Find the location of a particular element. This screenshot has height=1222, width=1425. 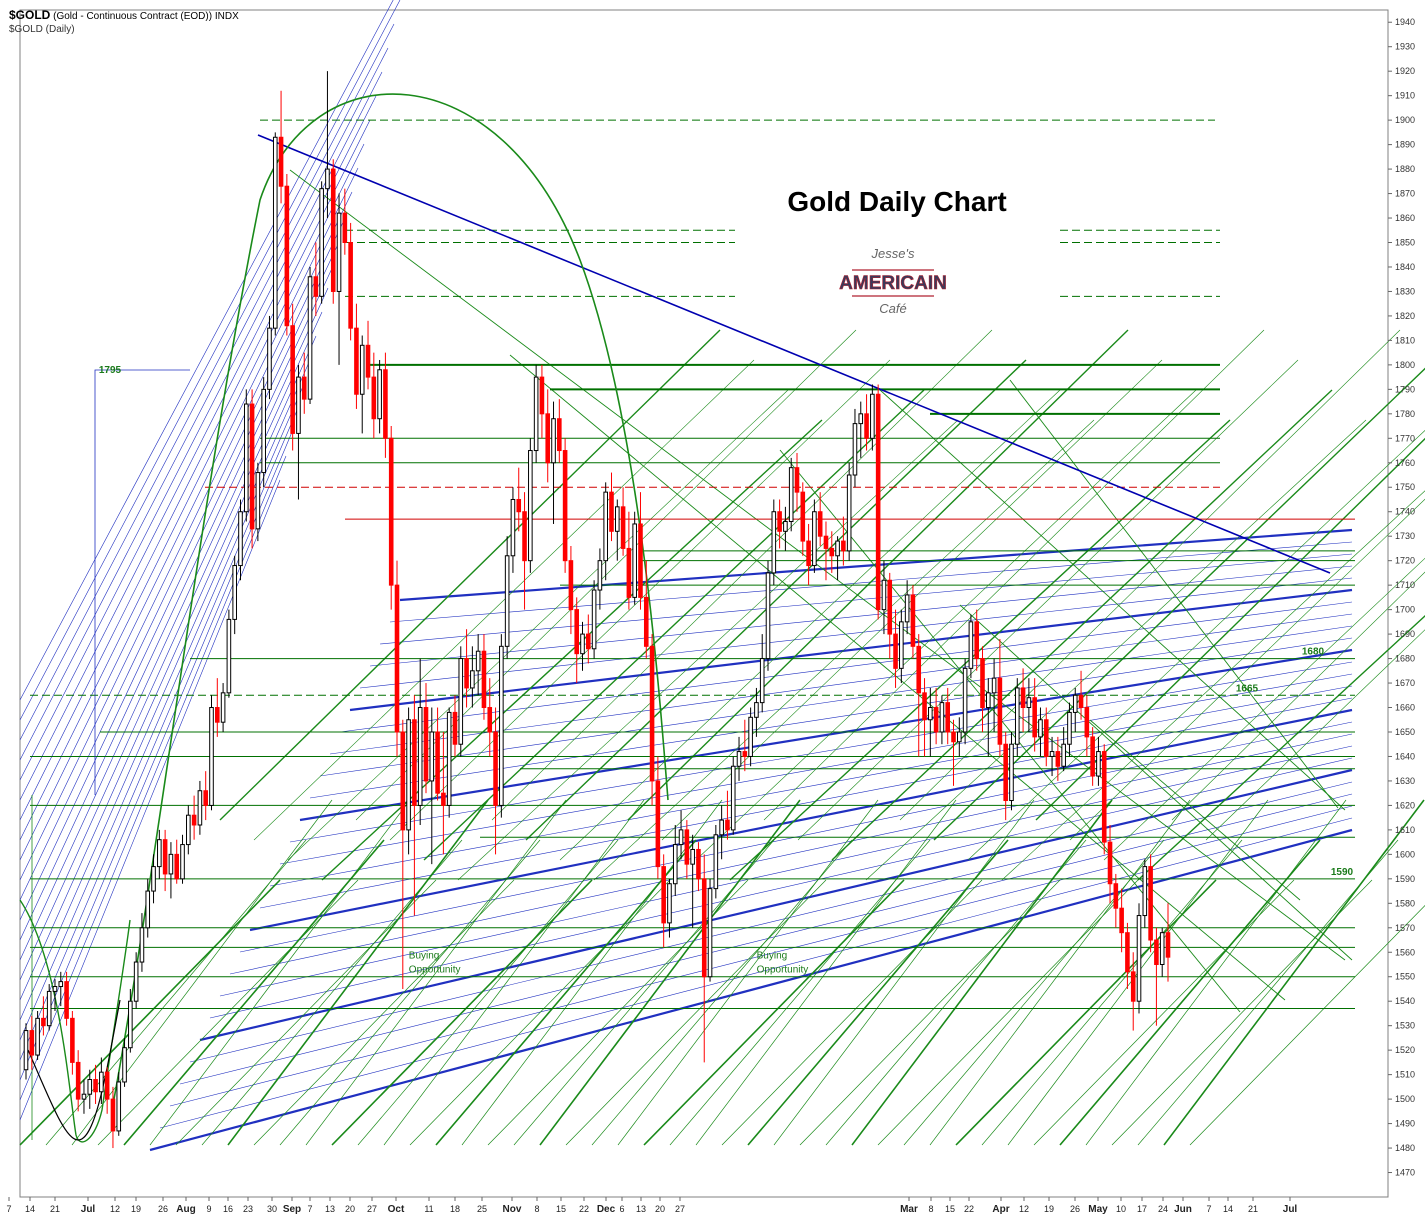

y-tick-label: 1900 is located at coordinates (1405, 120).